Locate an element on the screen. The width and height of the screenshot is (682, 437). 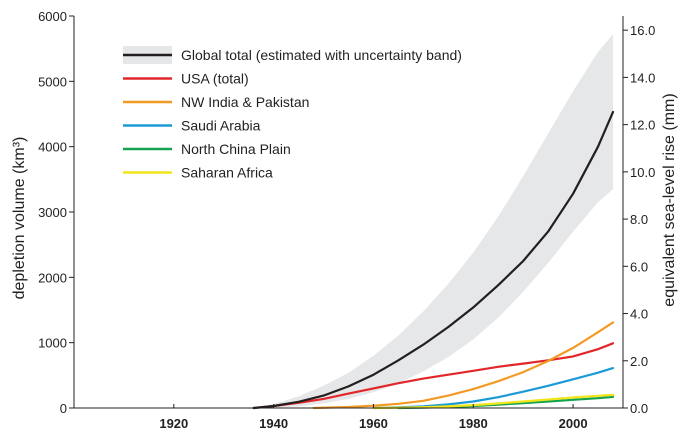
x-tick-label: 1940 is located at coordinates (273, 423).